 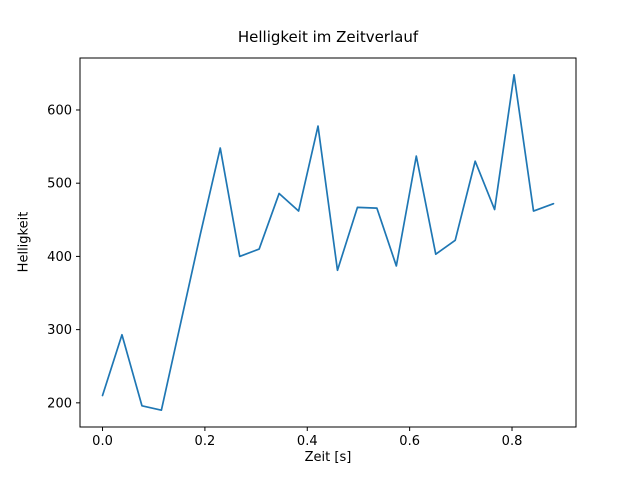 What do you see at coordinates (328, 457) in the screenshot?
I see `x-axis-label: Zeit [s]` at bounding box center [328, 457].